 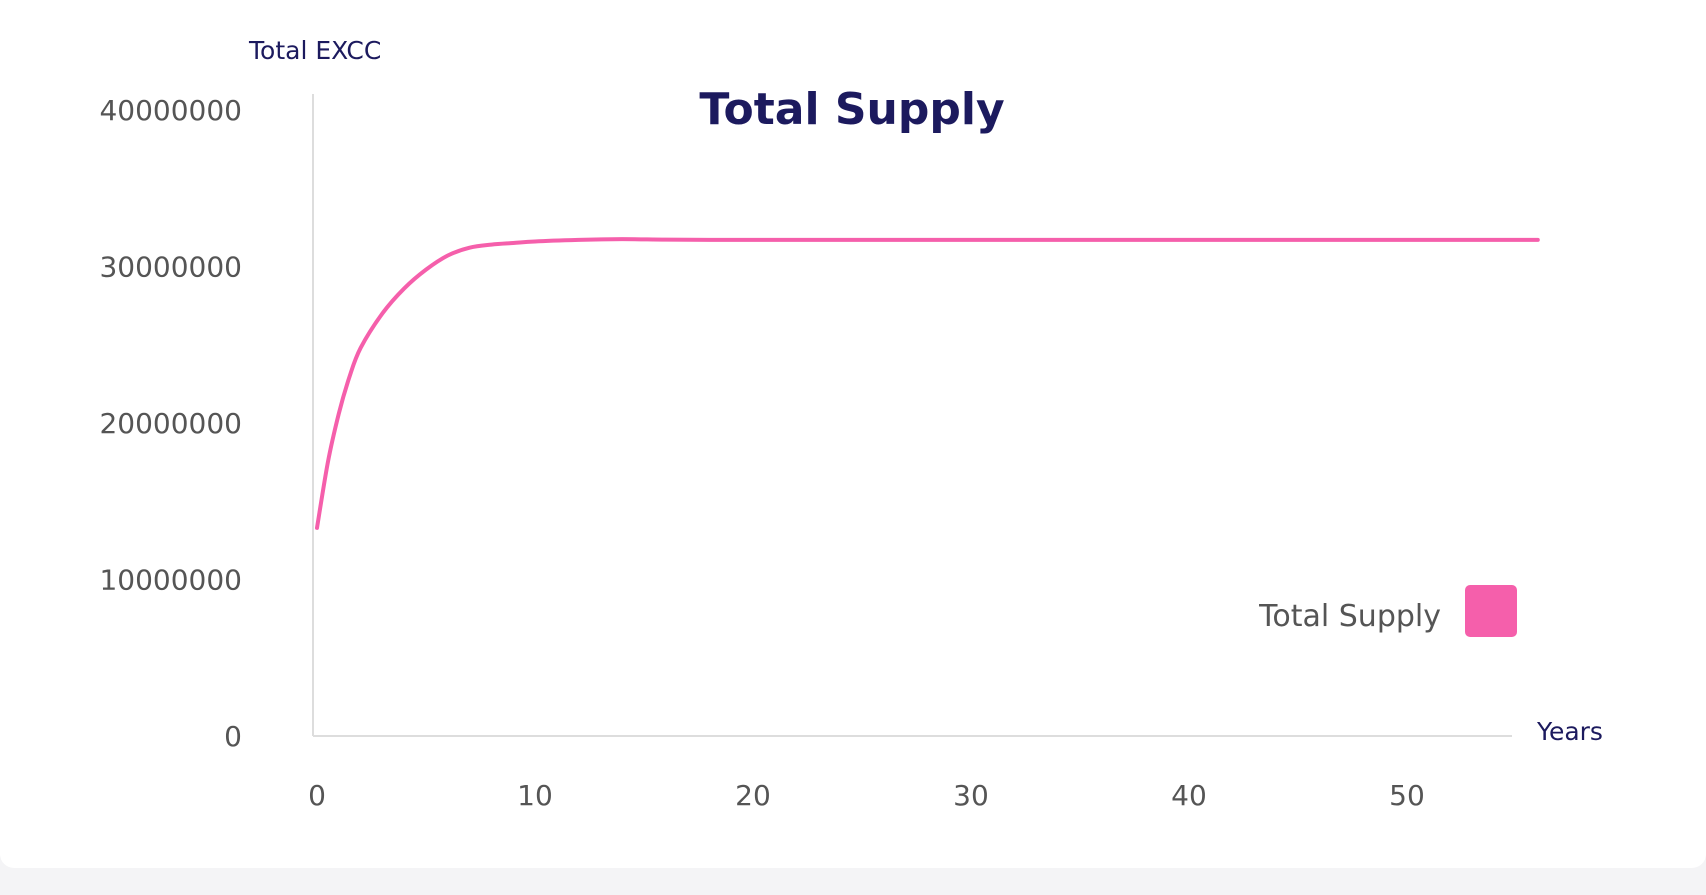 I want to click on y-tick-labels: 0 10000000 20000000 30000000 40000000, so click(x=170, y=423).